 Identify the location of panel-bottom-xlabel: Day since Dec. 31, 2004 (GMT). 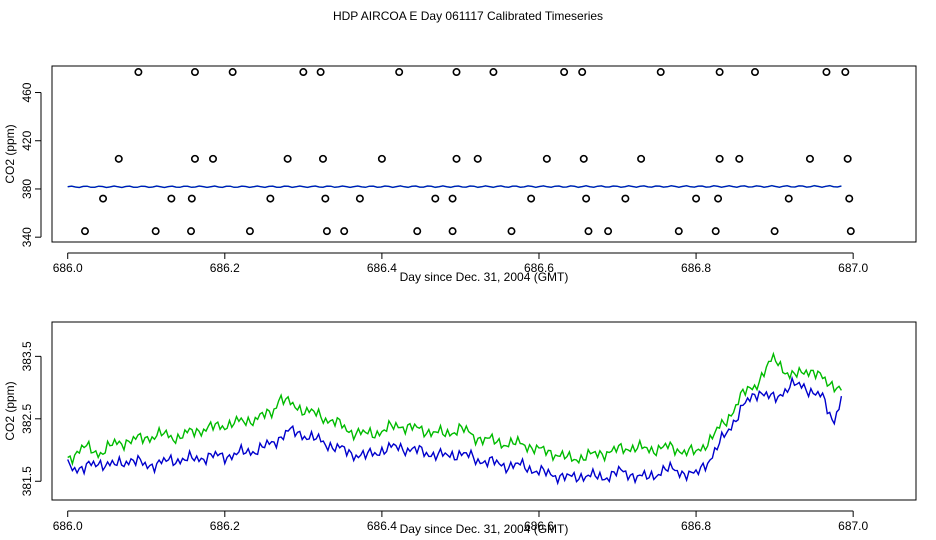
(484, 529).